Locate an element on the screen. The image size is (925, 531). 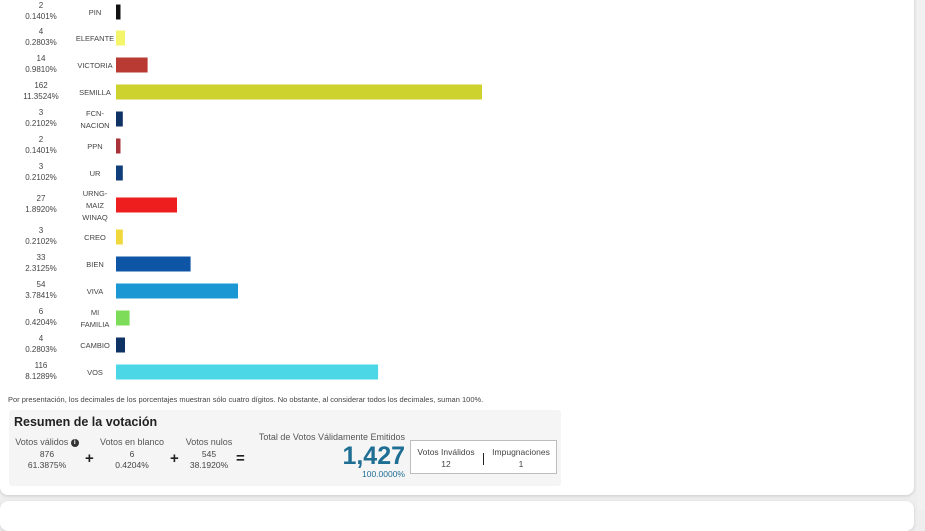
category-label: FCN- is located at coordinates (95, 113).